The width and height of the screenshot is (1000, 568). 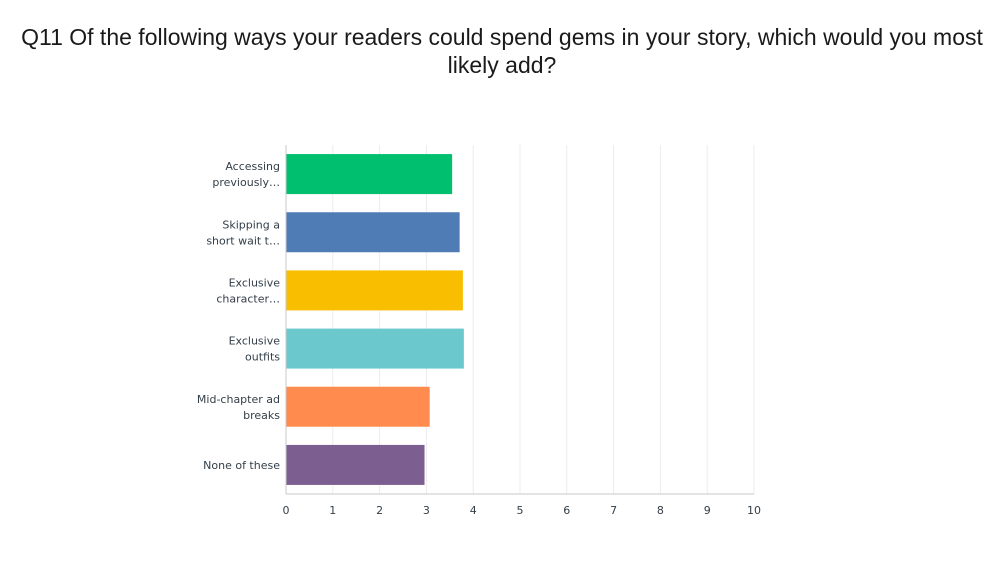 What do you see at coordinates (241, 465) in the screenshot?
I see `category-label: None of these` at bounding box center [241, 465].